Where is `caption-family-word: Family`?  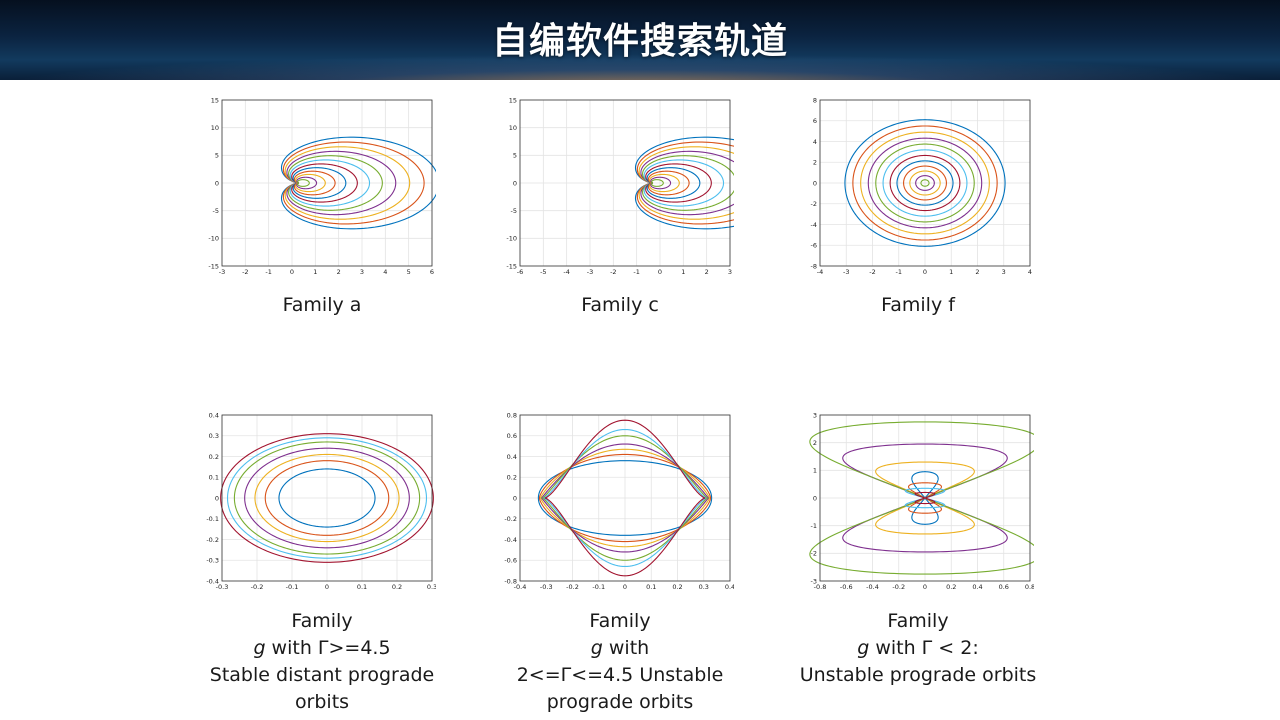
caption-family-word: Family is located at coordinates (322, 621).